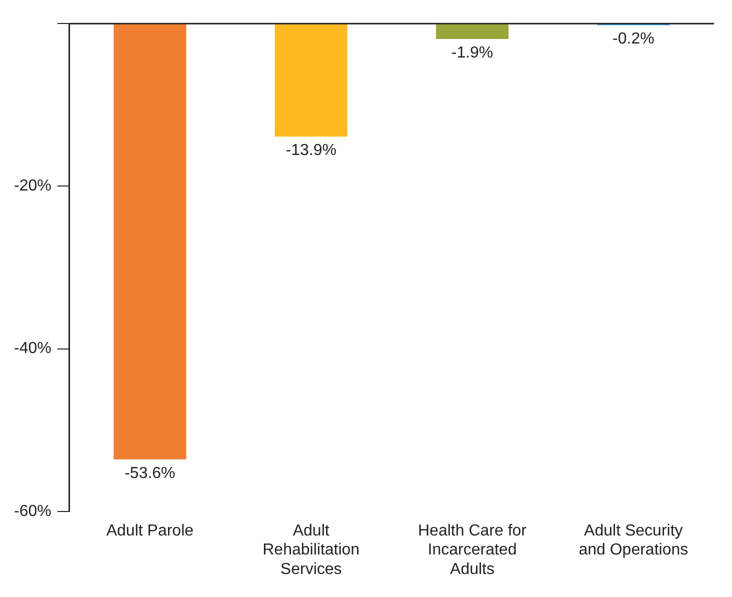  What do you see at coordinates (633, 39) in the screenshot?
I see `data-label: -0.2%` at bounding box center [633, 39].